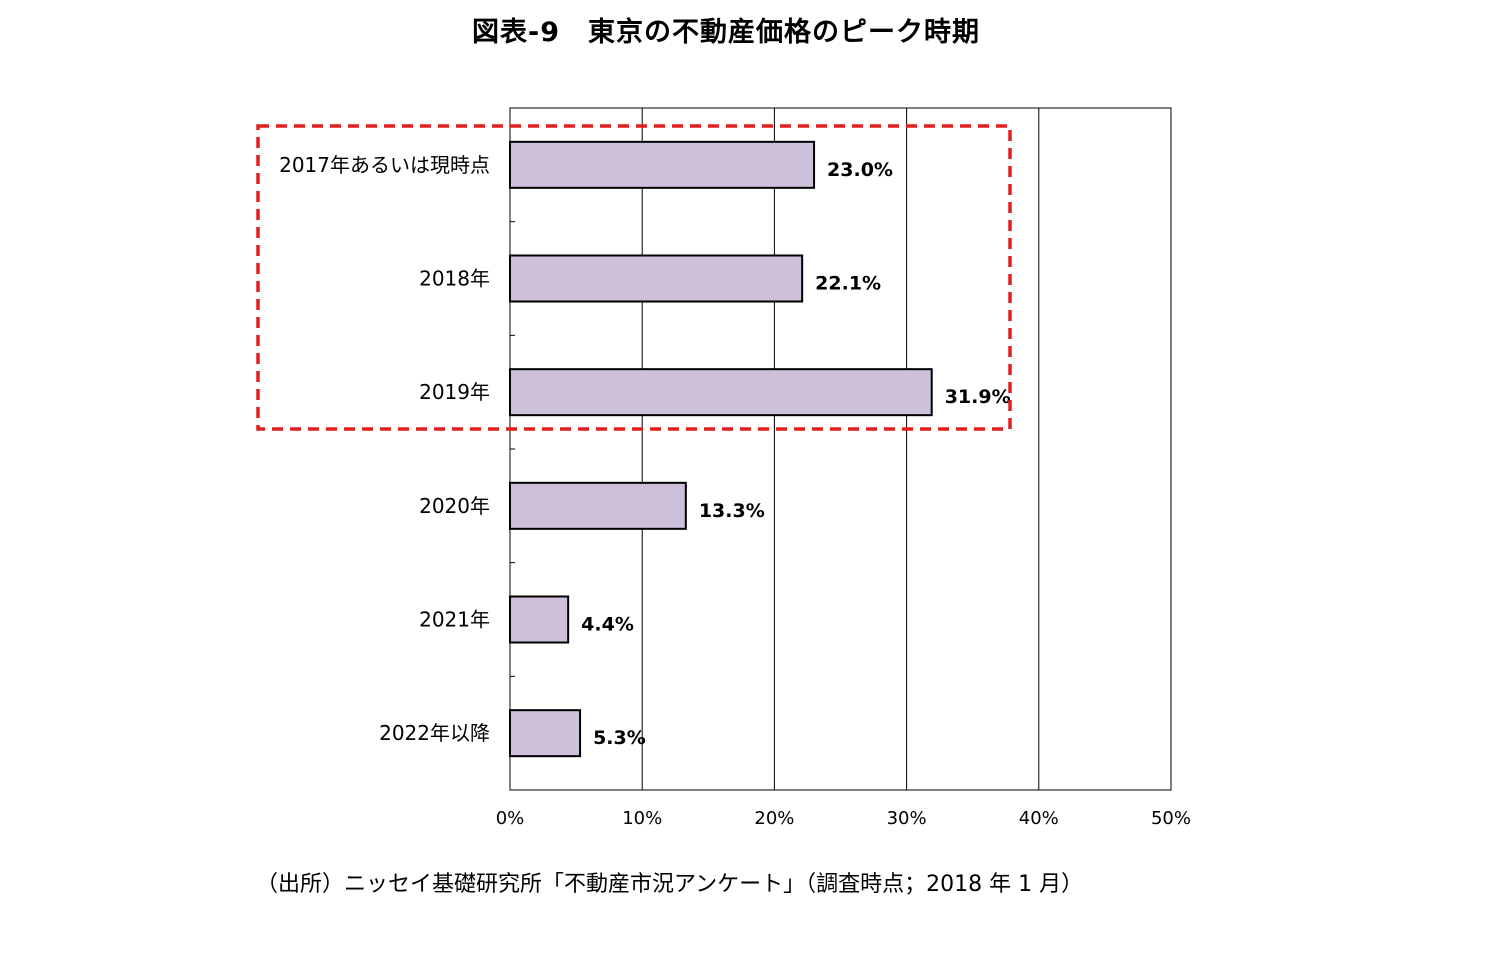 The image size is (1508, 971). What do you see at coordinates (454, 620) in the screenshot?
I see `category-label: 2021年` at bounding box center [454, 620].